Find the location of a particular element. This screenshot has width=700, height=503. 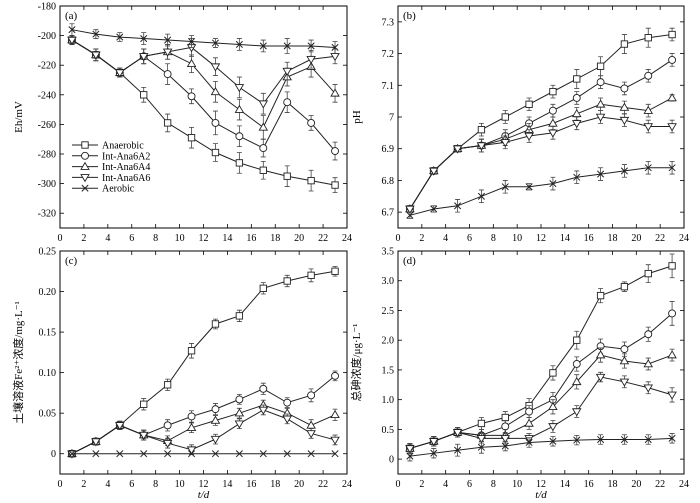

y-tick-label: 0.15 is located at coordinates (48, 333).